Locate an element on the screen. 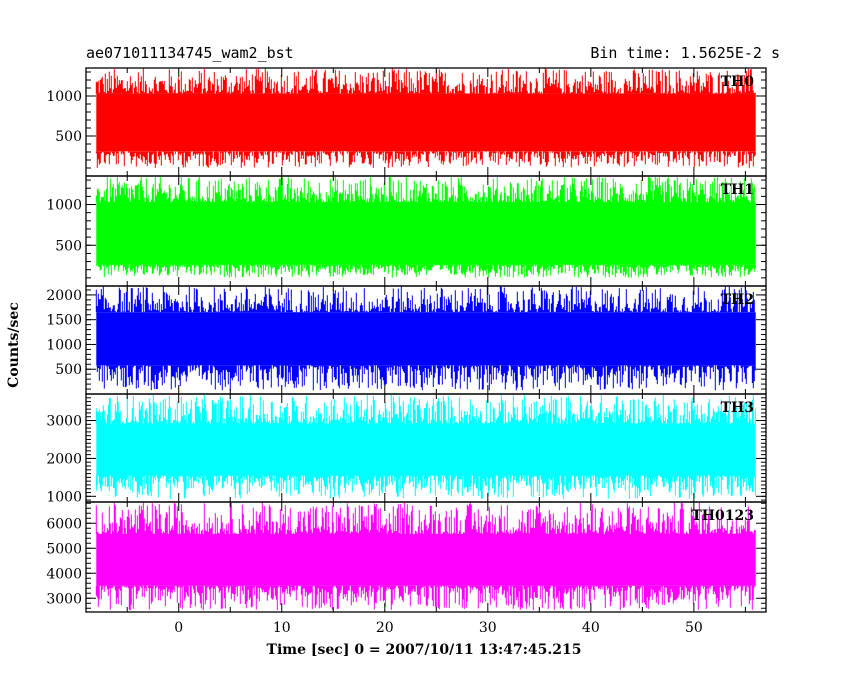  panel-th0123: 3000 4000 5000 6000 TH0123 is located at coordinates (406, 557).